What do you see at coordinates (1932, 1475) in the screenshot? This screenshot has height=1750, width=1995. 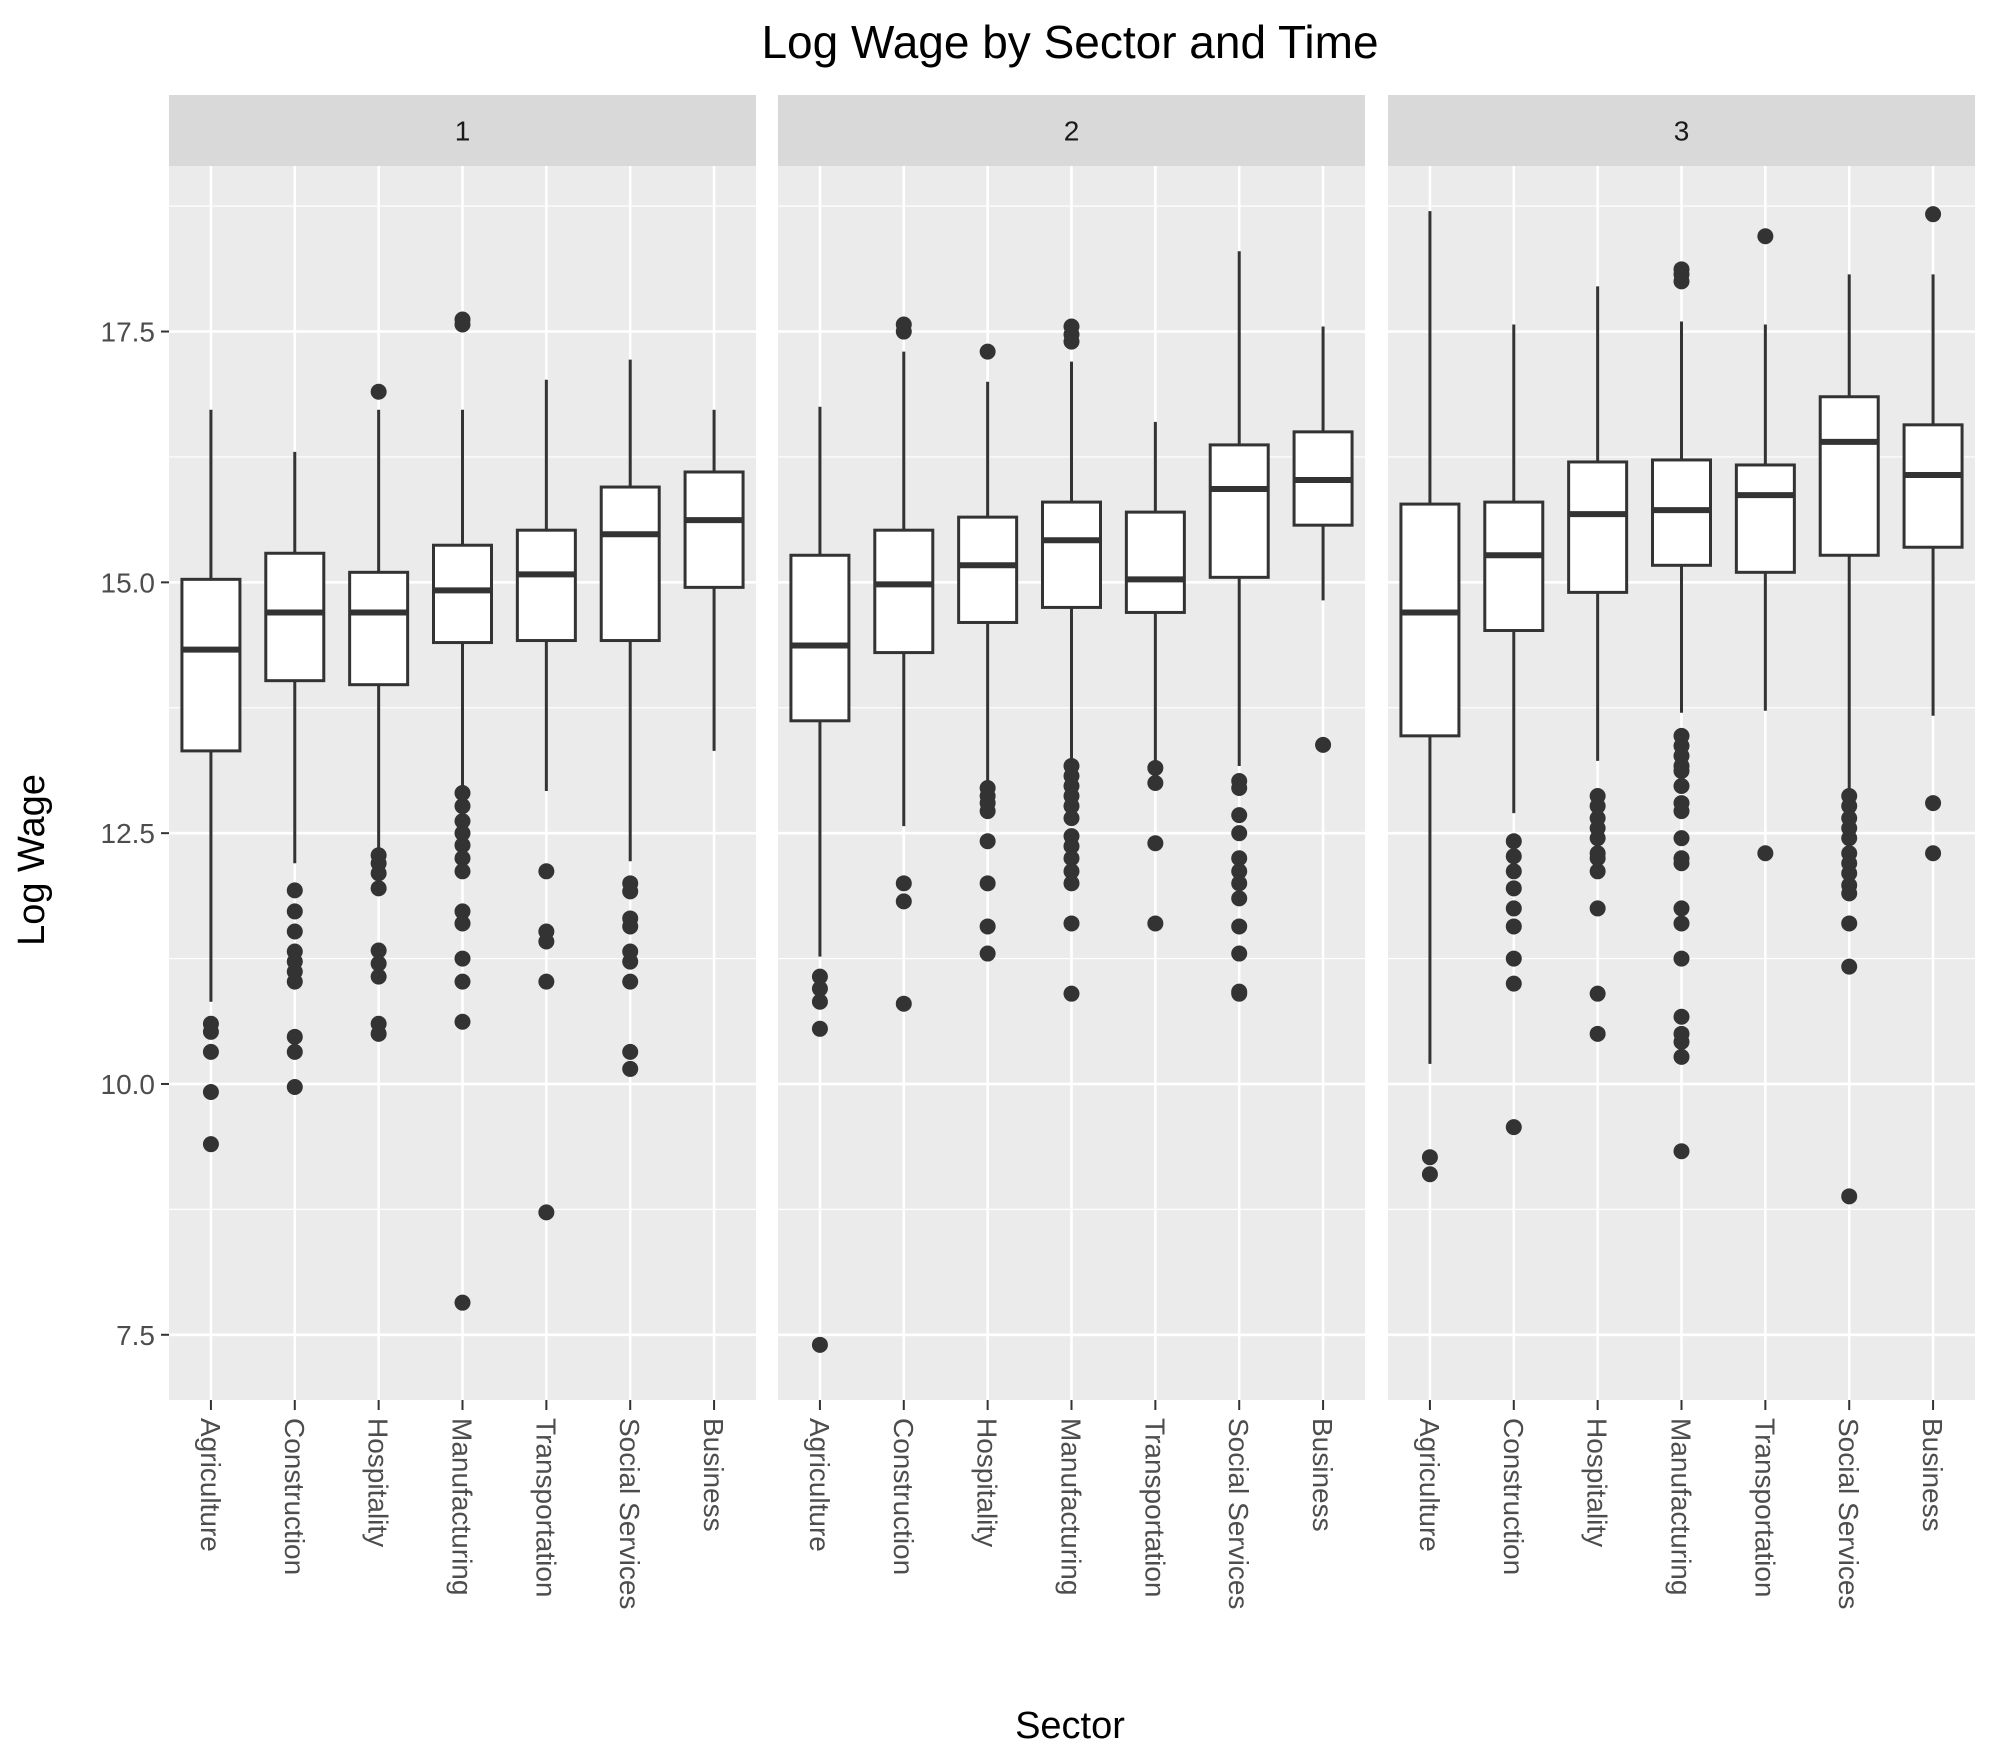 I see `x-tick-label: Business` at bounding box center [1932, 1475].